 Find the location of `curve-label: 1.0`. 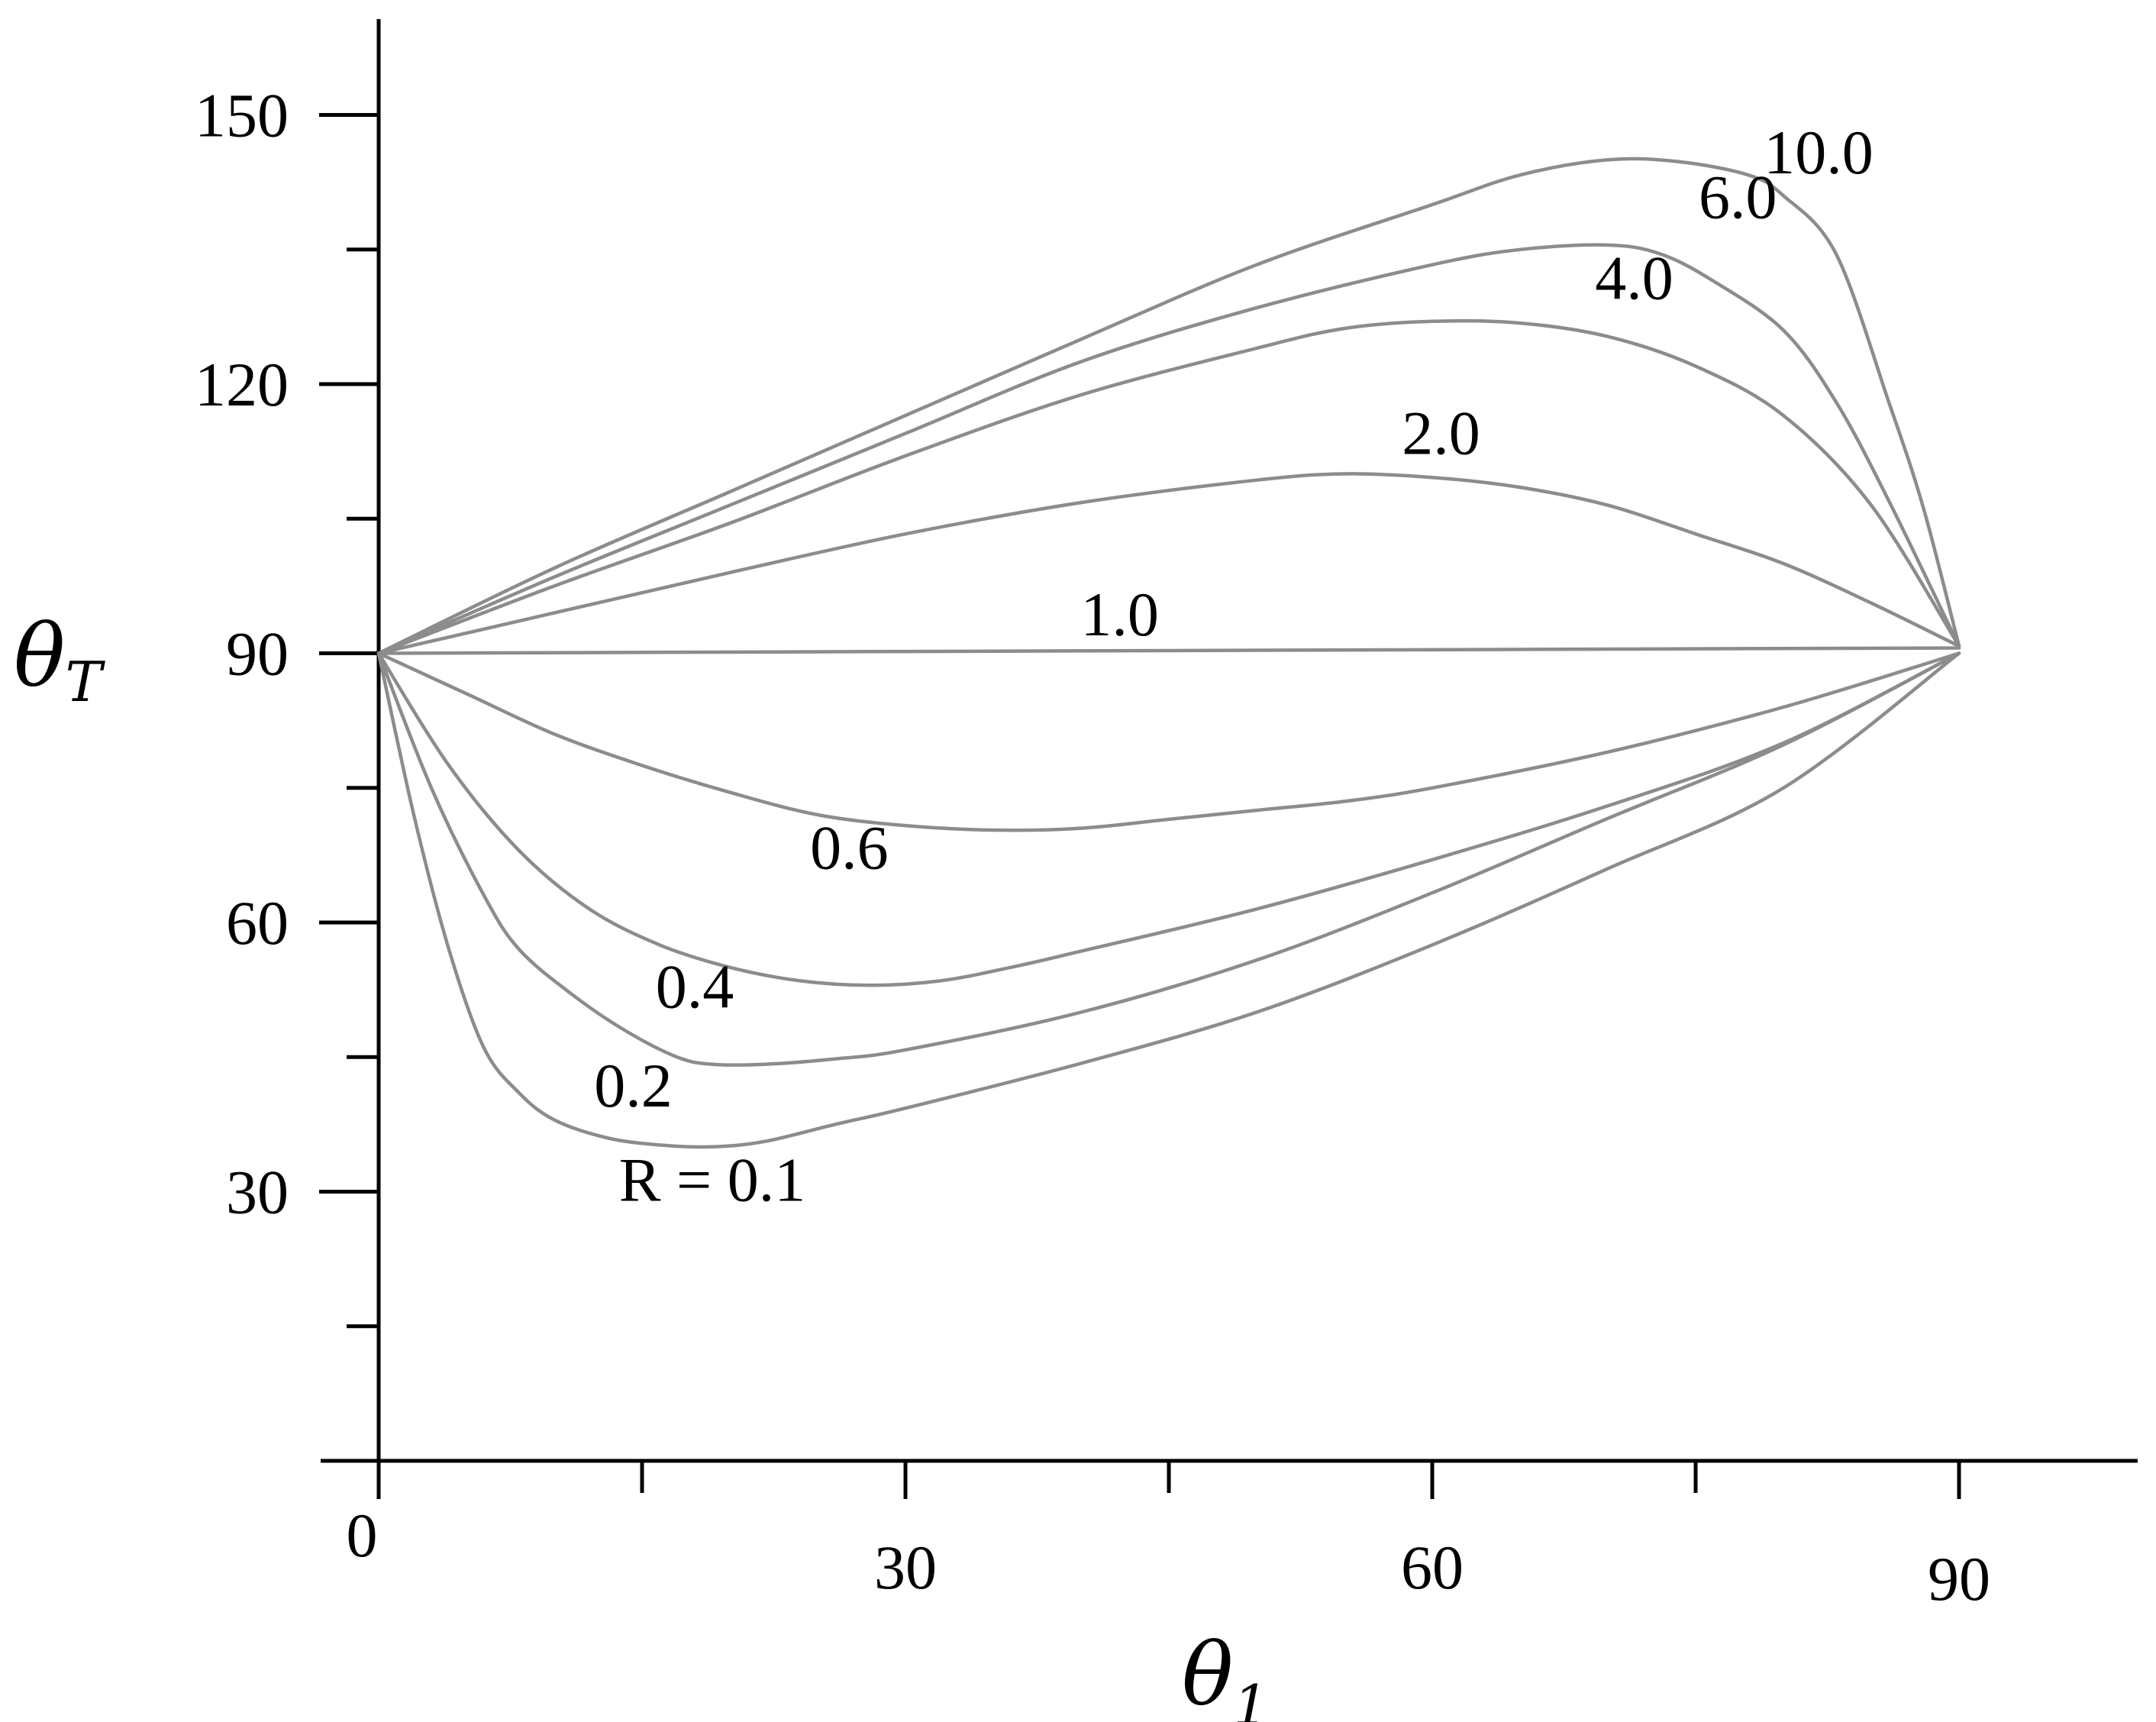

curve-label: 1.0 is located at coordinates (1119, 614).